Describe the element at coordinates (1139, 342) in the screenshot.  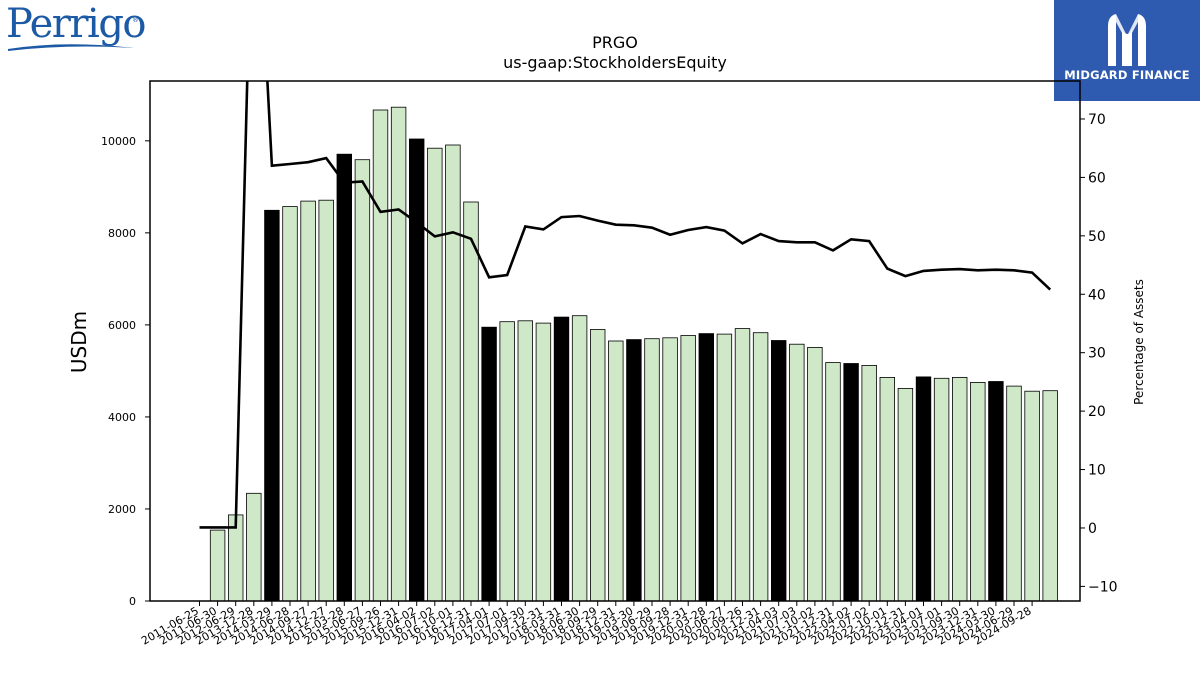
I see `y2-axis-label: Percentage of Assets` at that location.